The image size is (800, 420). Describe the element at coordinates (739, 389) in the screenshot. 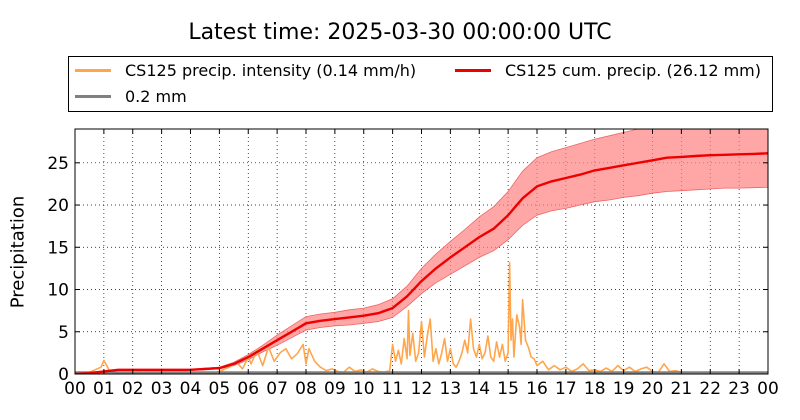

I see `x-tick-label: 23` at that location.